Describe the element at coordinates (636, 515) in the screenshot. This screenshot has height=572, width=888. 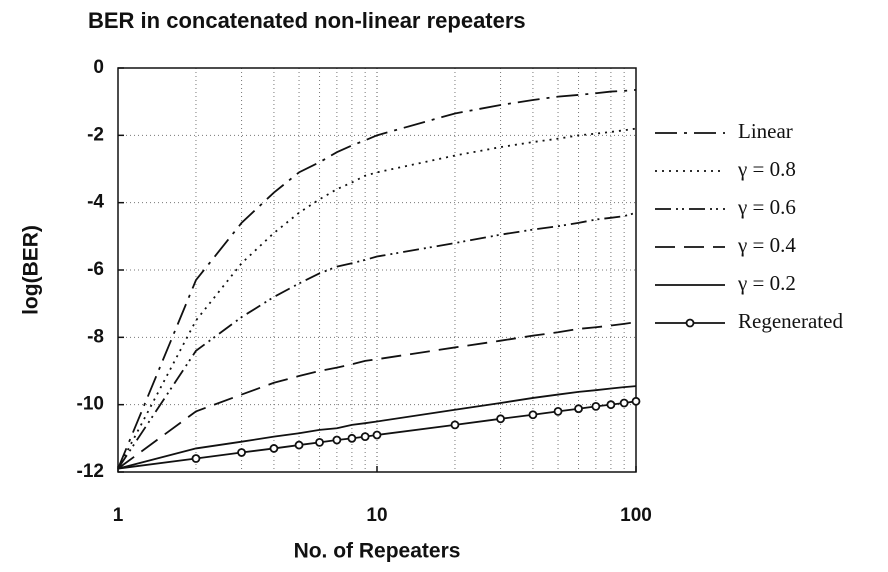
I see `x-tick-label: 100` at that location.